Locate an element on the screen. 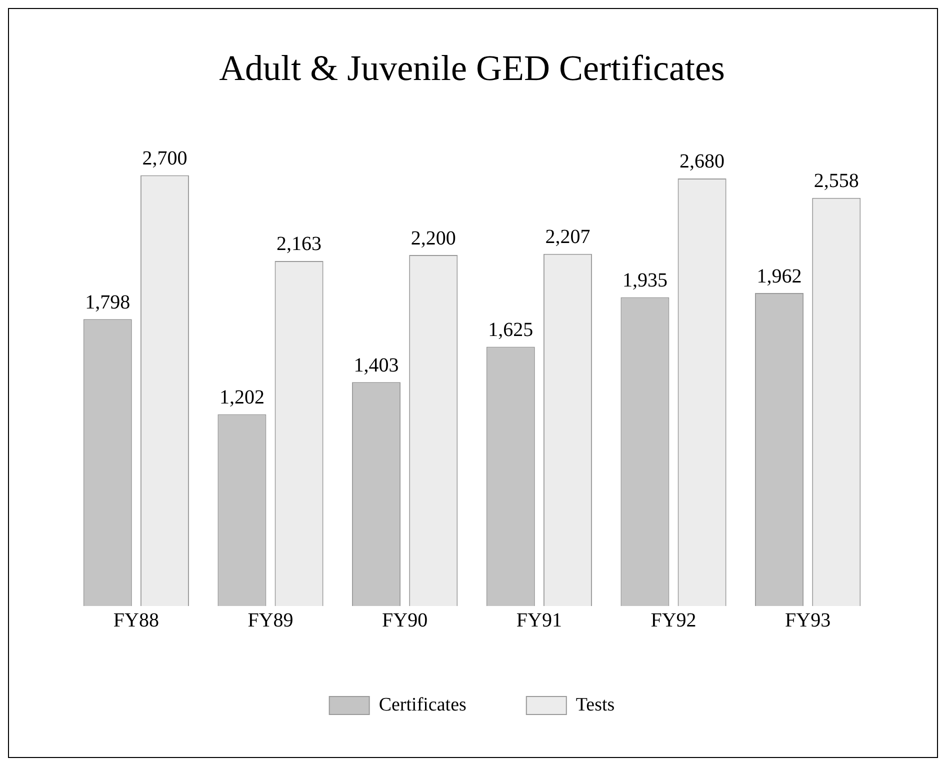 This screenshot has height=769, width=946. data-label: 1,798 is located at coordinates (107, 302).